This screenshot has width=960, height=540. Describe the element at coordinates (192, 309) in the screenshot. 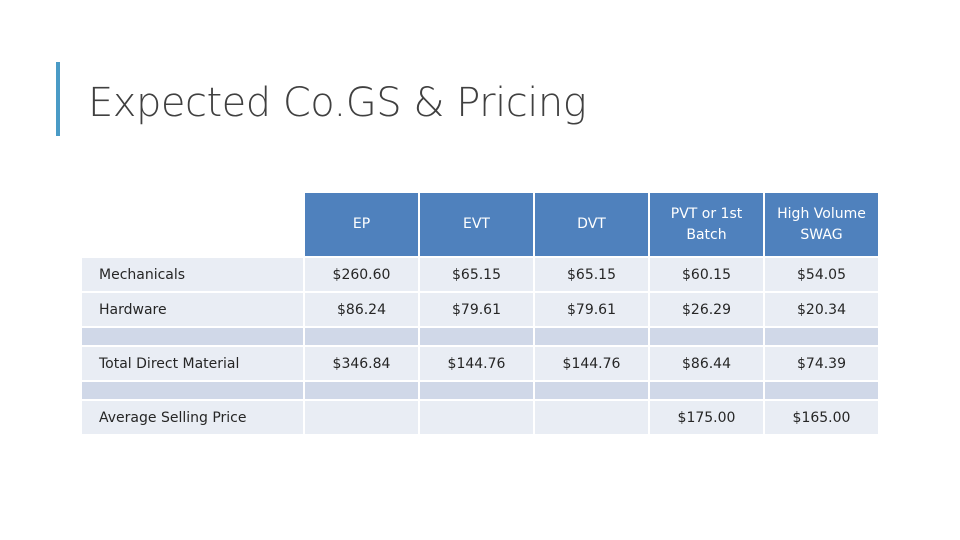

I see `row-label: Hardware` at that location.